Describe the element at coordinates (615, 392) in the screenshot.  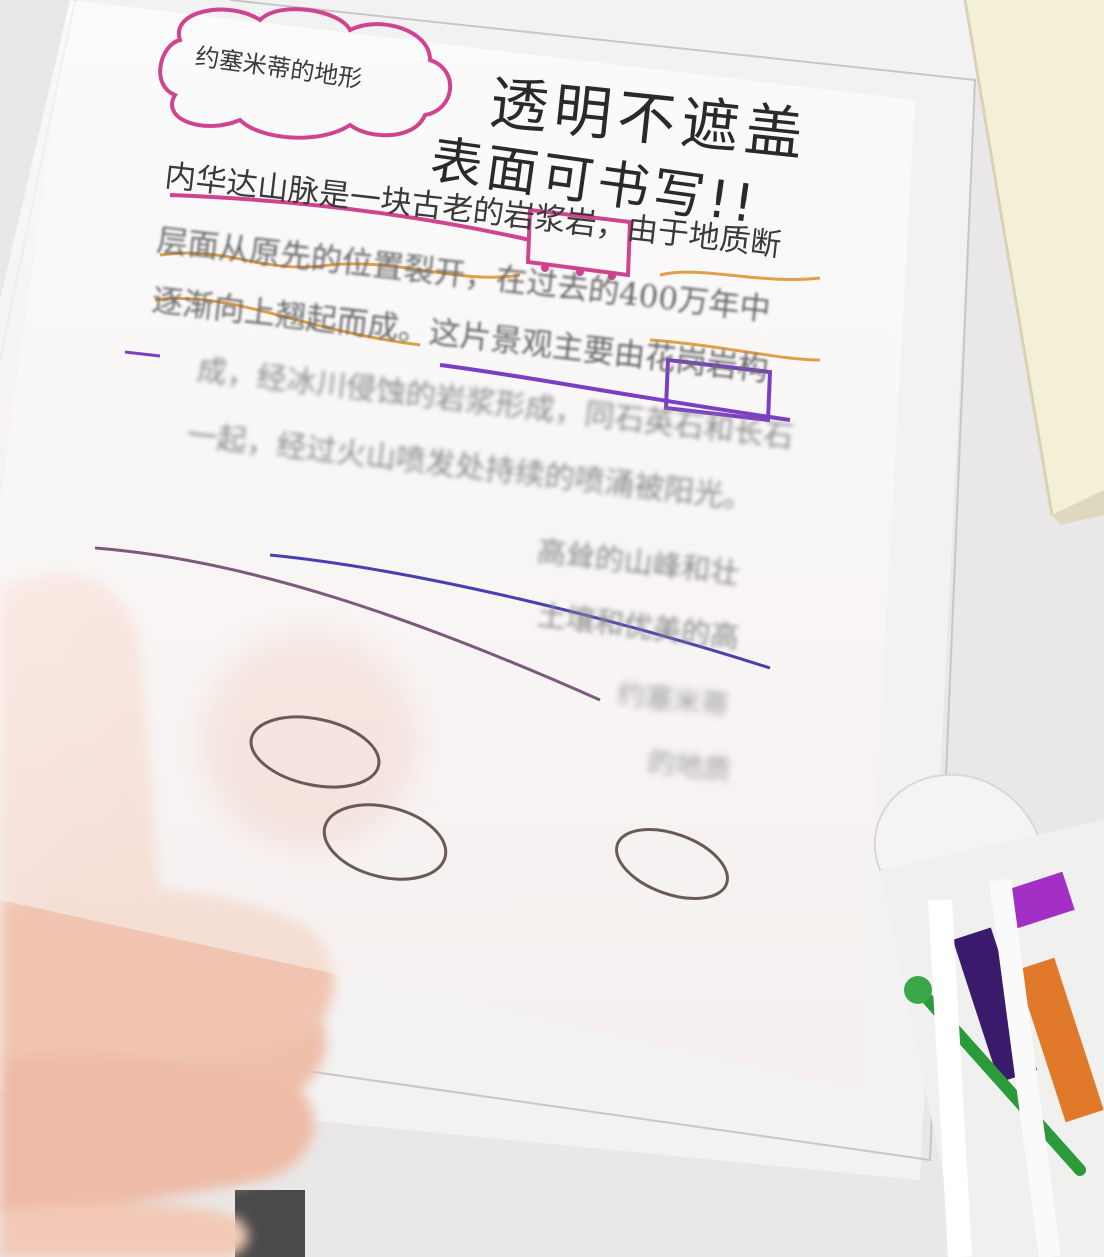
I see `purple-underline` at that location.